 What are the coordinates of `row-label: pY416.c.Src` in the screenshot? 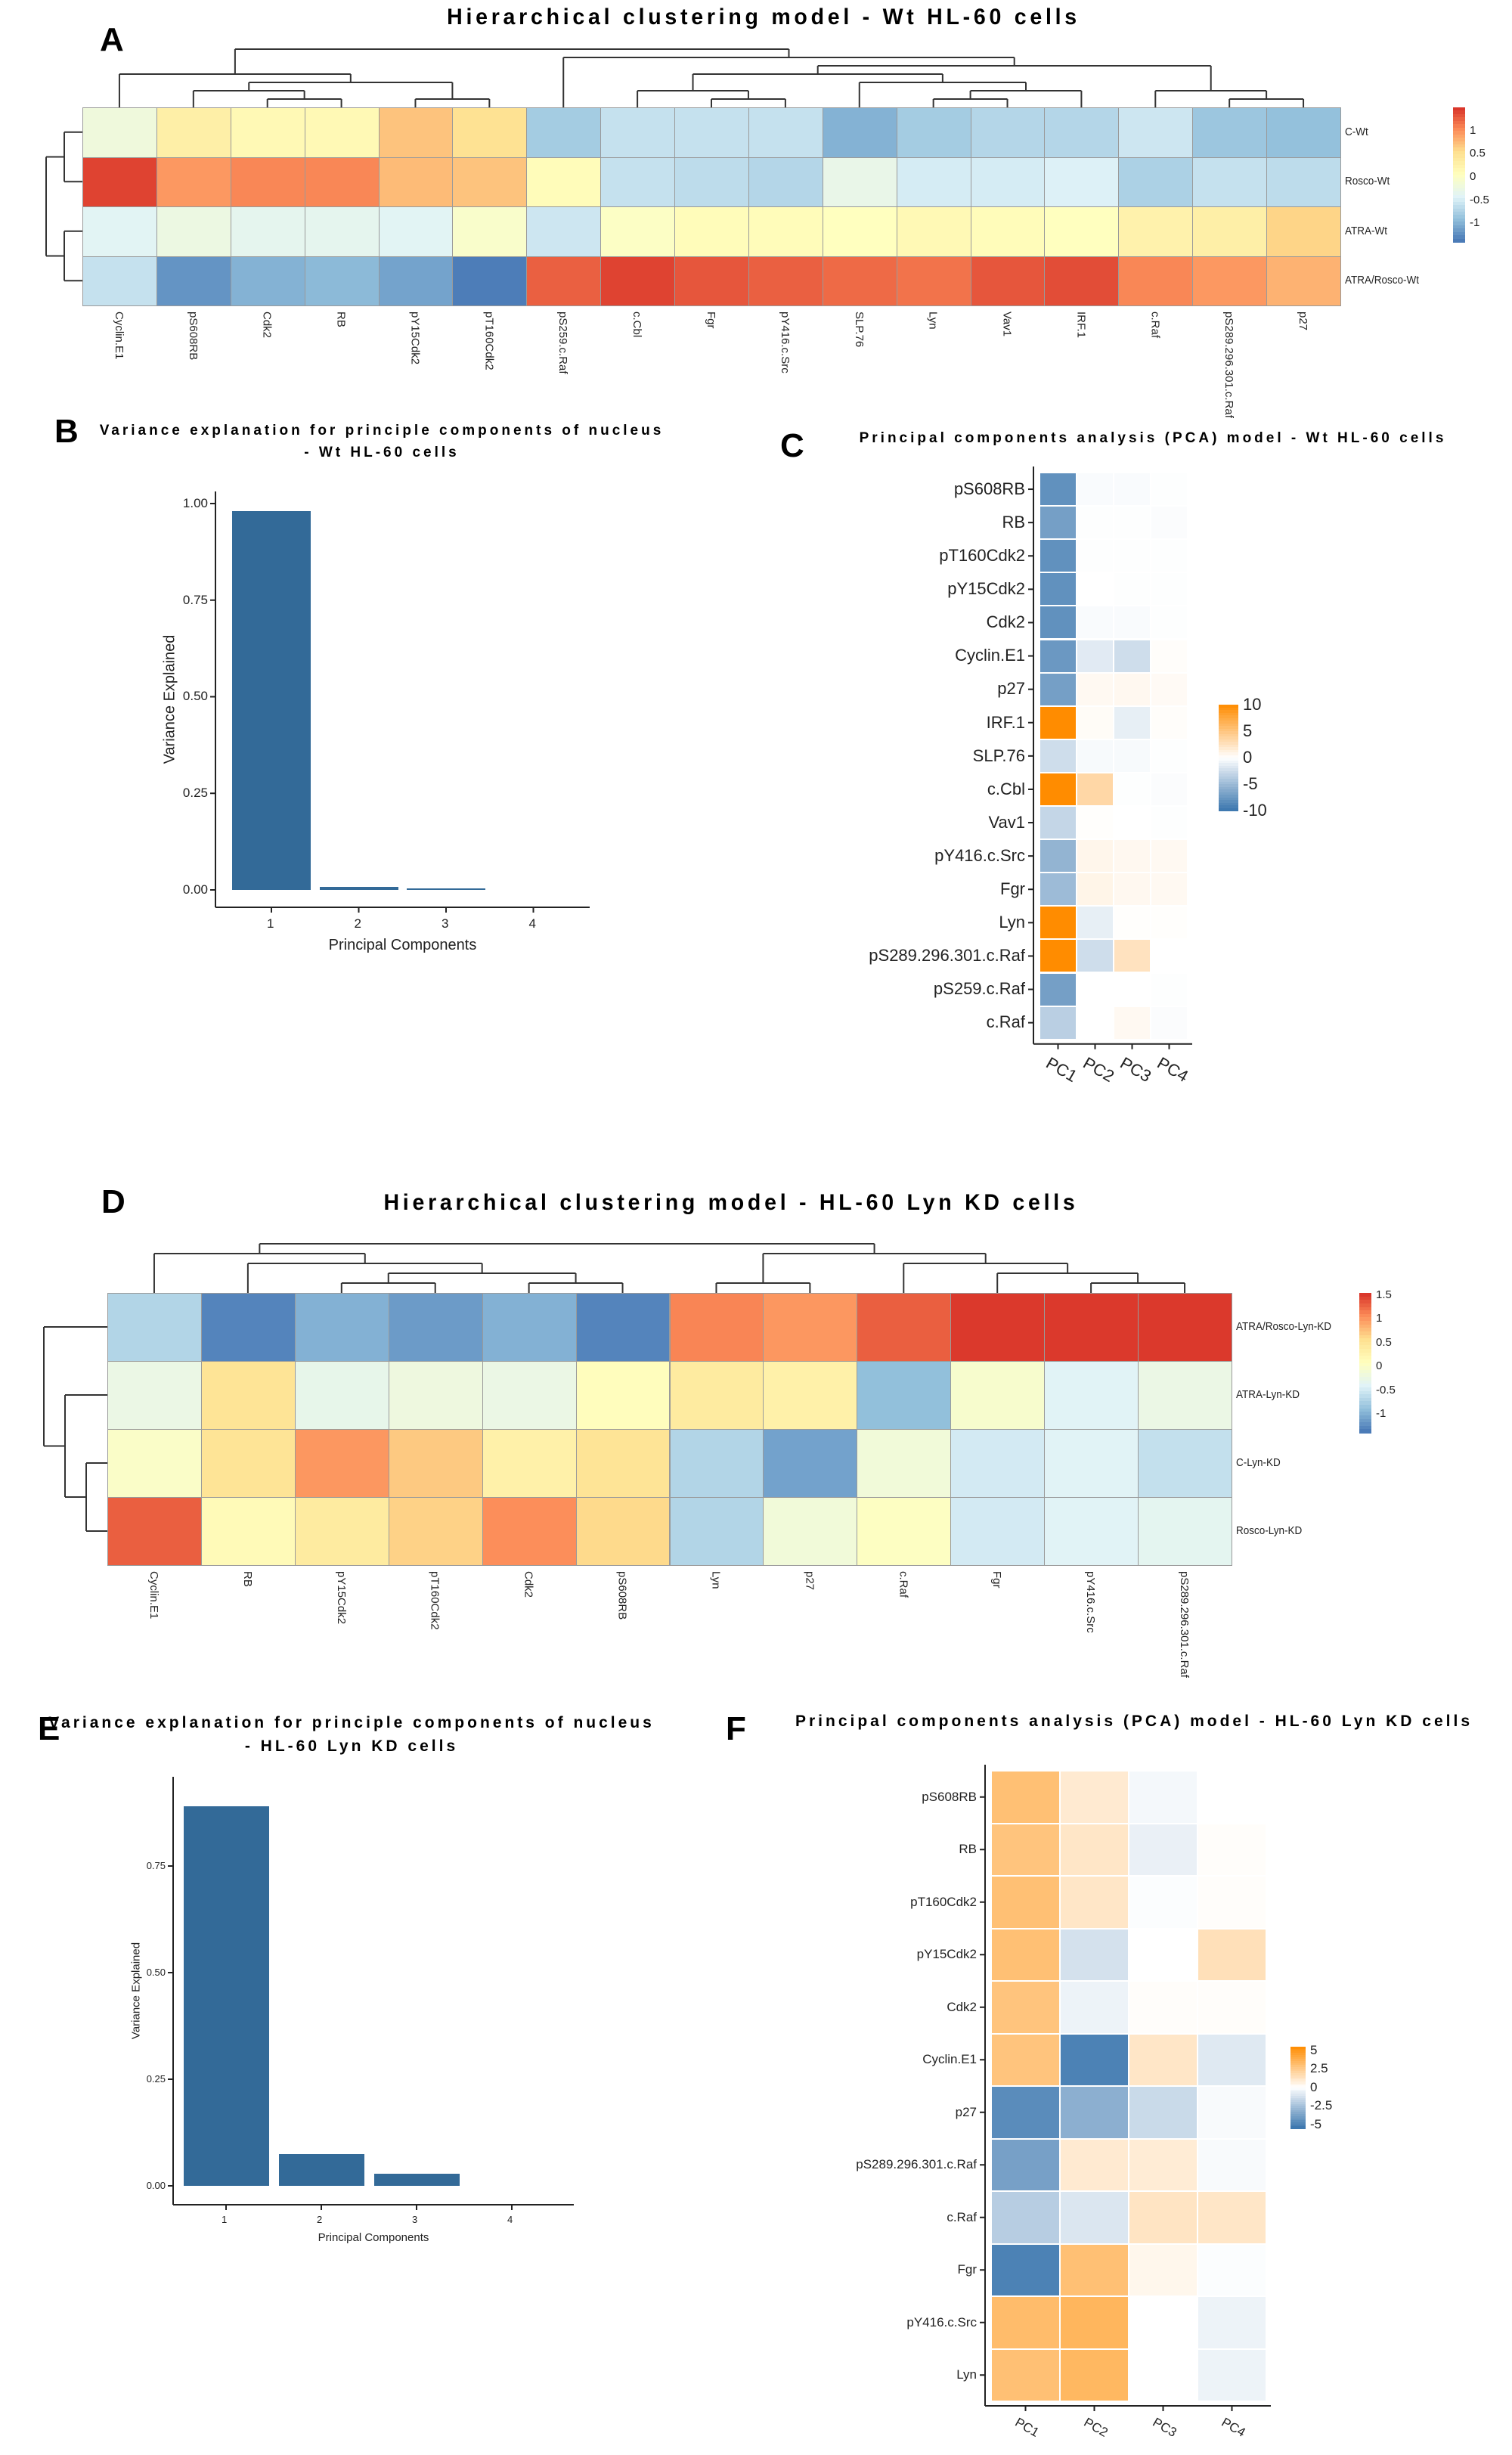 It's located at (942, 2321).